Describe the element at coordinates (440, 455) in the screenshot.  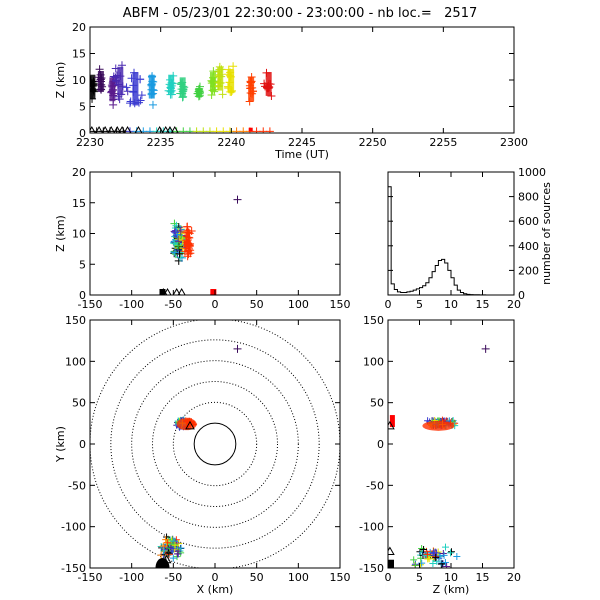
I see `height-y-panel: 0 5 10 15 20 -150 -100 -50 0 50 100 150 Z (km)` at that location.